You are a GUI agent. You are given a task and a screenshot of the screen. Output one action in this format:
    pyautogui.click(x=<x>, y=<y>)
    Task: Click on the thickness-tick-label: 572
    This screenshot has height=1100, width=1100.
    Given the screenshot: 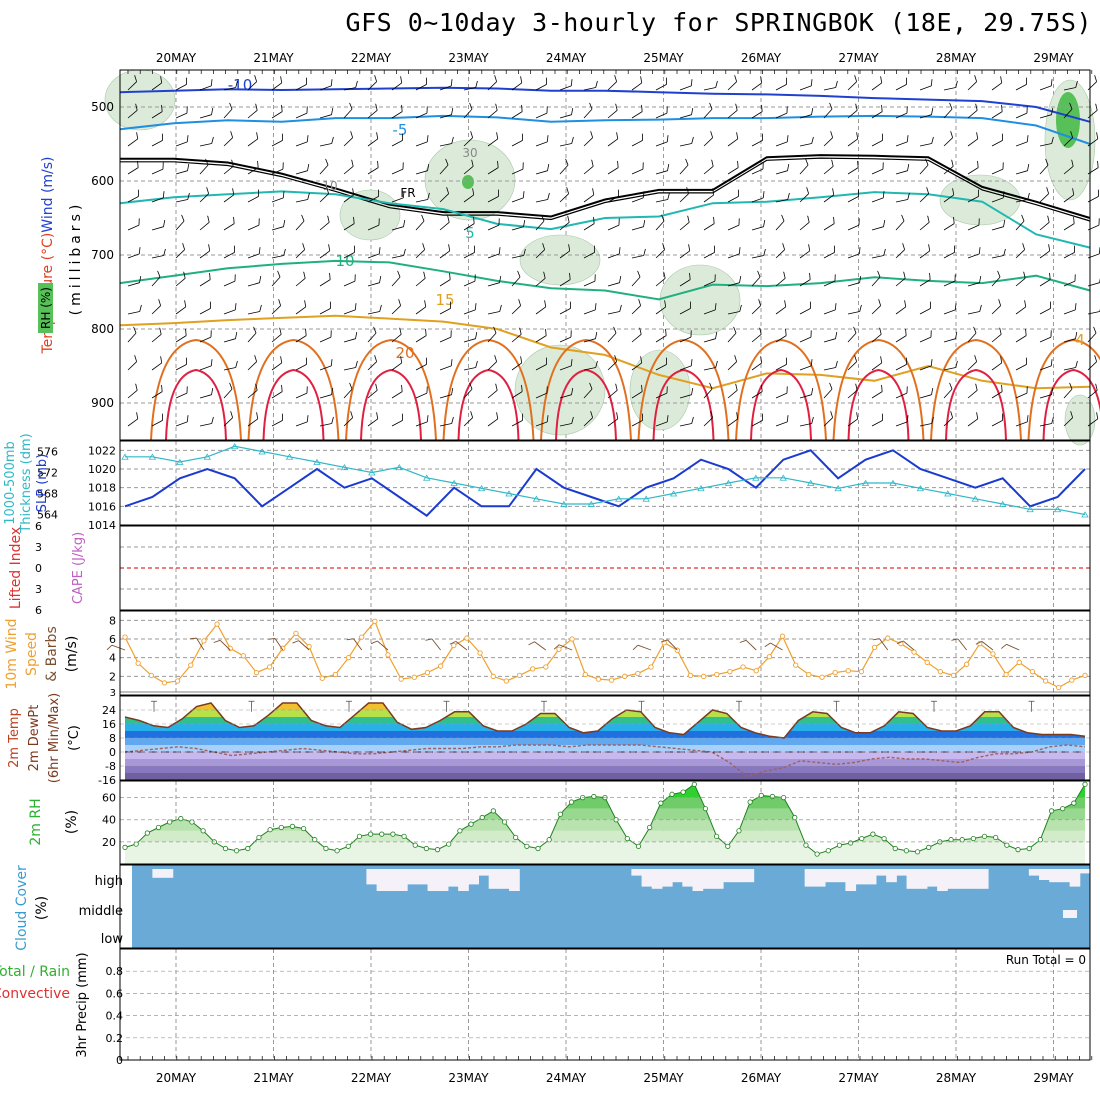 What is the action you would take?
    pyautogui.click(x=47, y=473)
    